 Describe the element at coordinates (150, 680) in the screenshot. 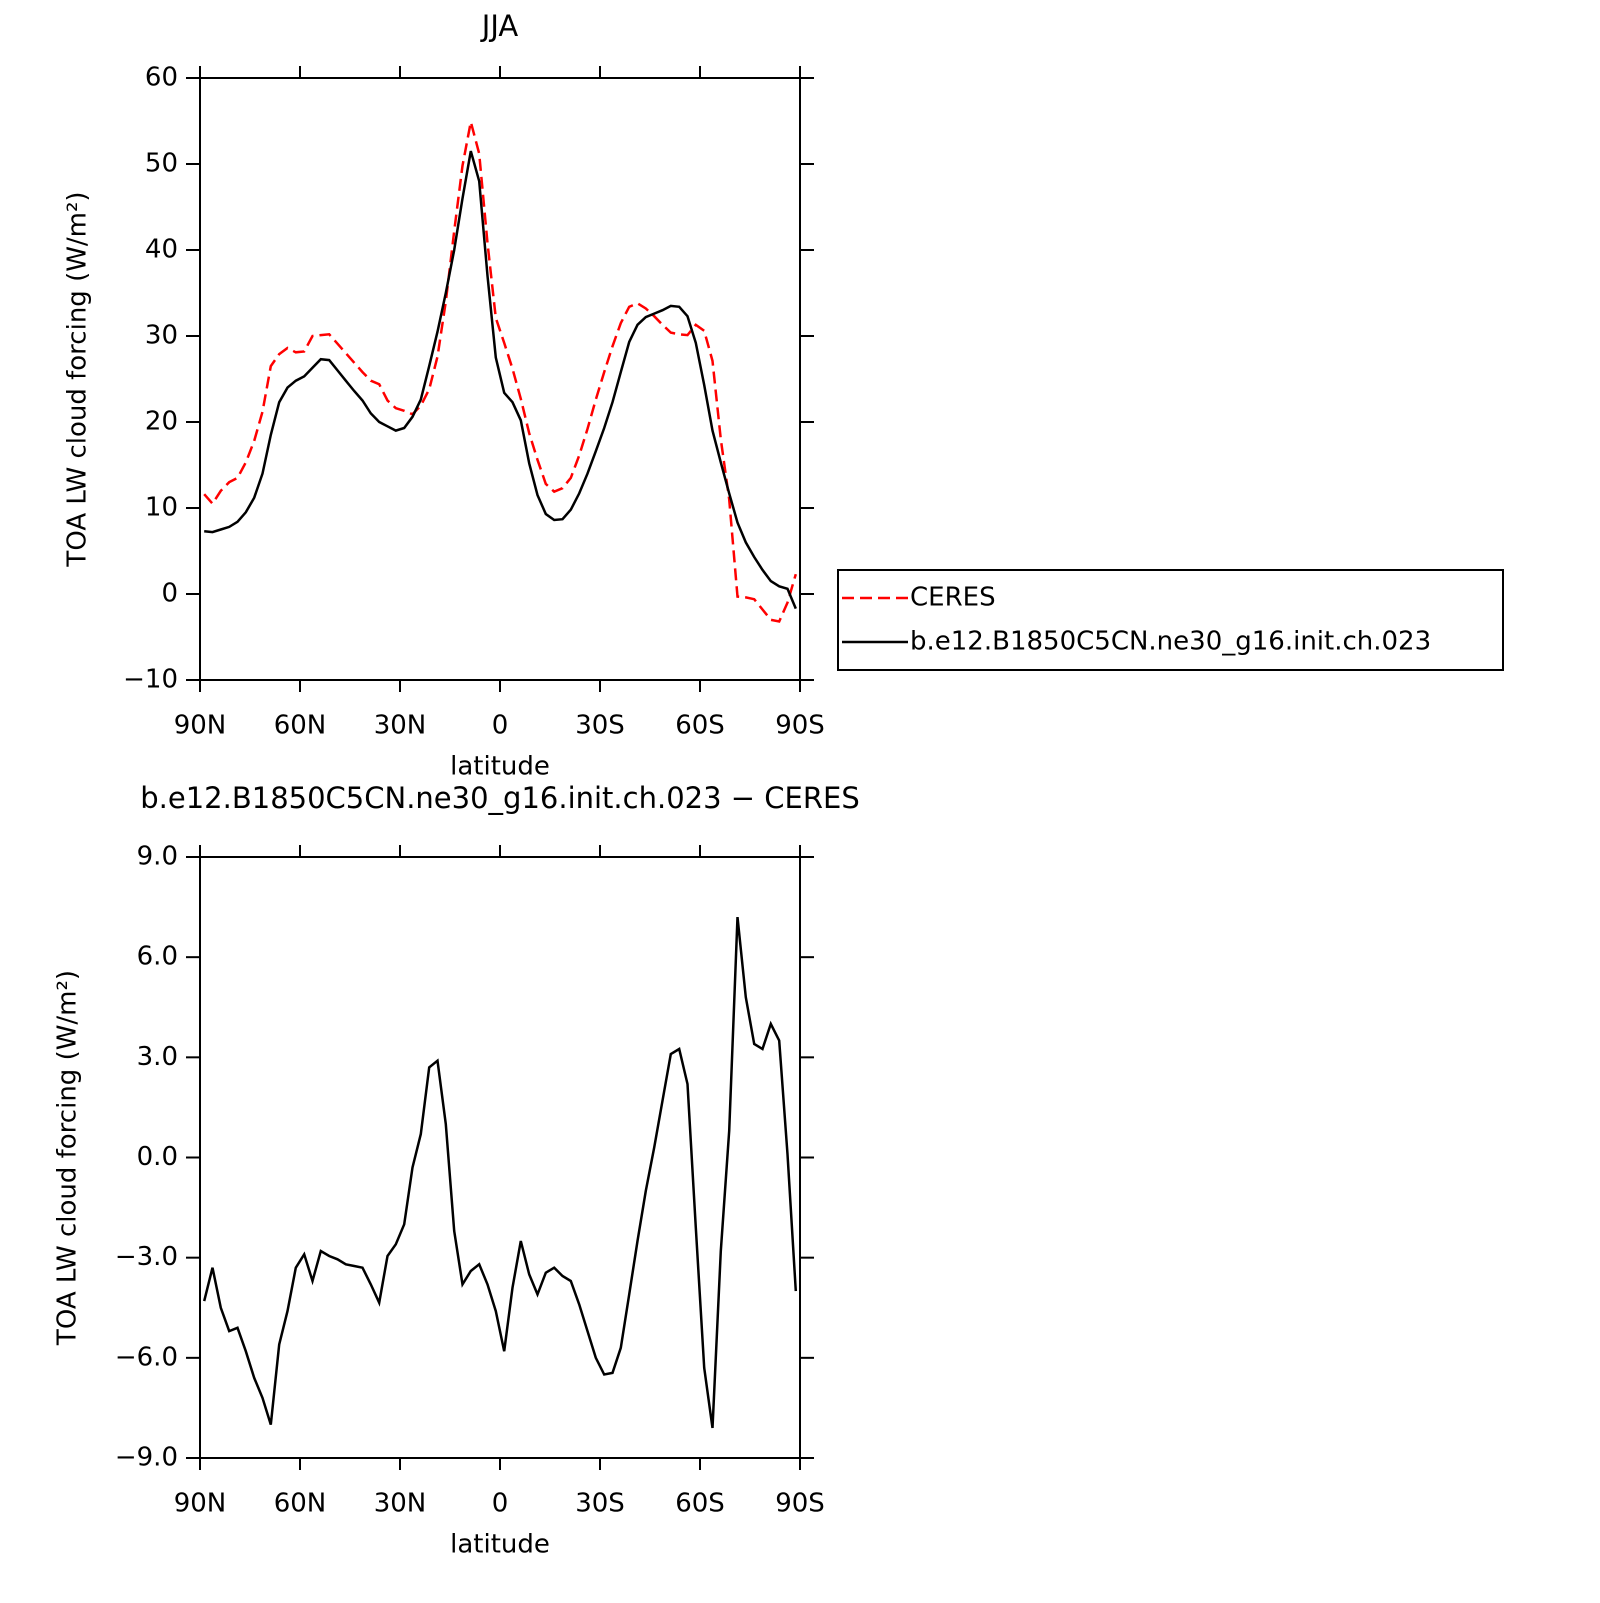

I see `y-tick-label: −10` at that location.